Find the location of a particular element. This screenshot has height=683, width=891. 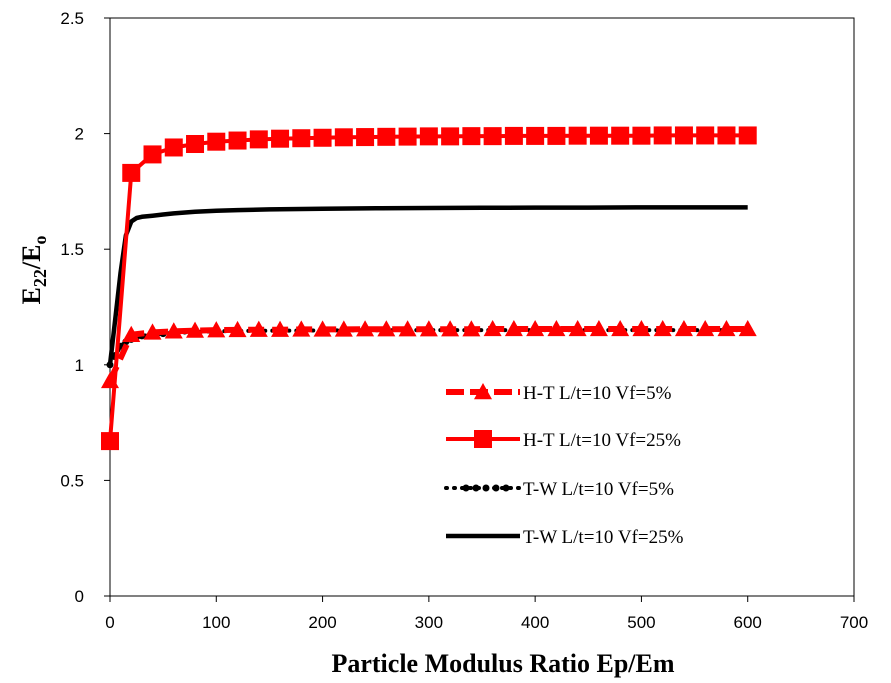

y-axis-title-subscript-1: 22 is located at coordinates (40, 278).